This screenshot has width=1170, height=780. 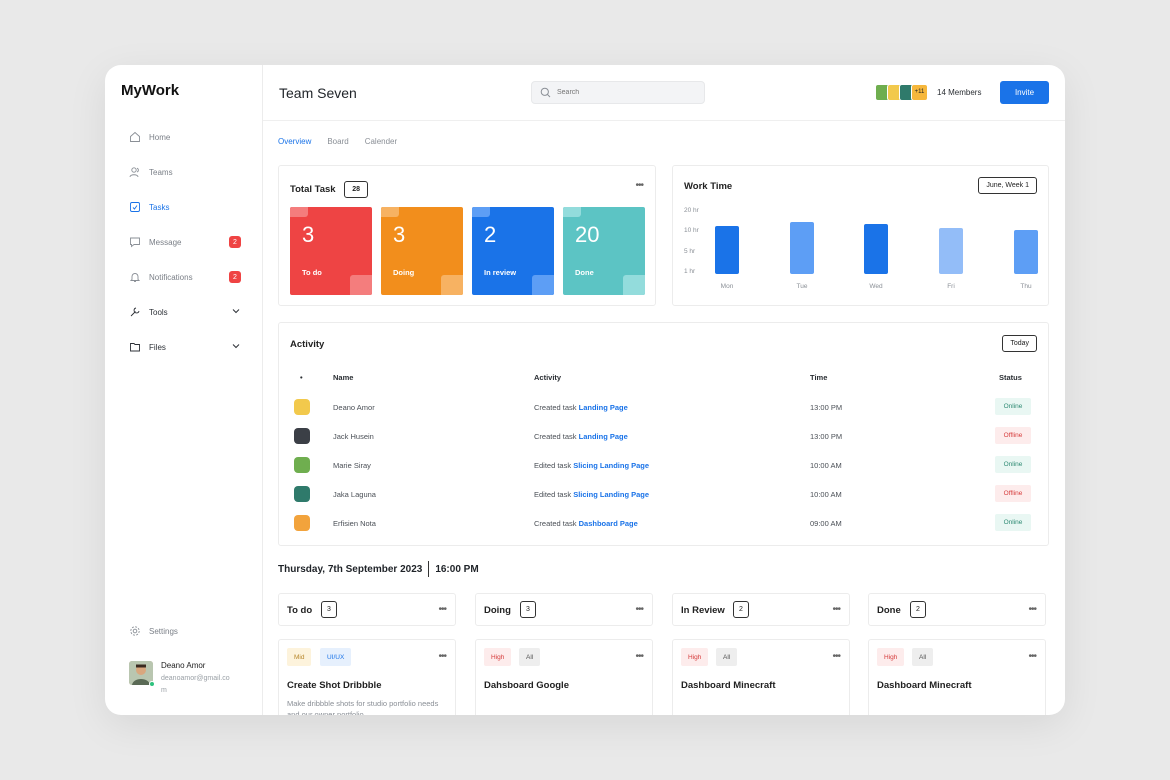 What do you see at coordinates (354, 523) in the screenshot?
I see `row-name: Erfisien Nota` at bounding box center [354, 523].